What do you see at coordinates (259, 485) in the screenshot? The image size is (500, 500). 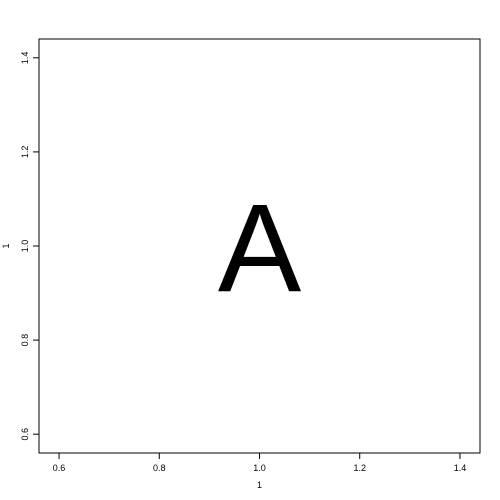 I see `x-axis-title: 1` at bounding box center [259, 485].